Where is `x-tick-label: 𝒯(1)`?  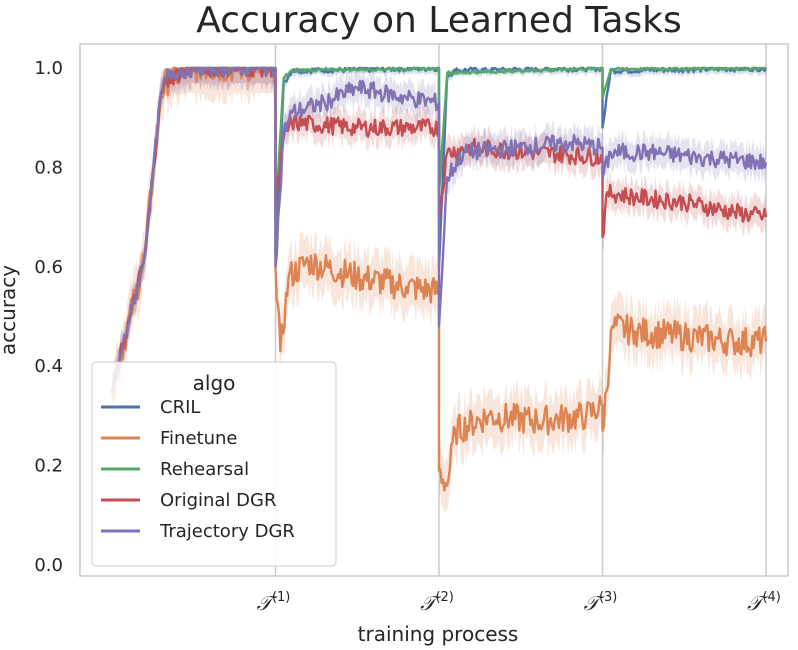 x-tick-label: 𝒯(1) is located at coordinates (274, 602).